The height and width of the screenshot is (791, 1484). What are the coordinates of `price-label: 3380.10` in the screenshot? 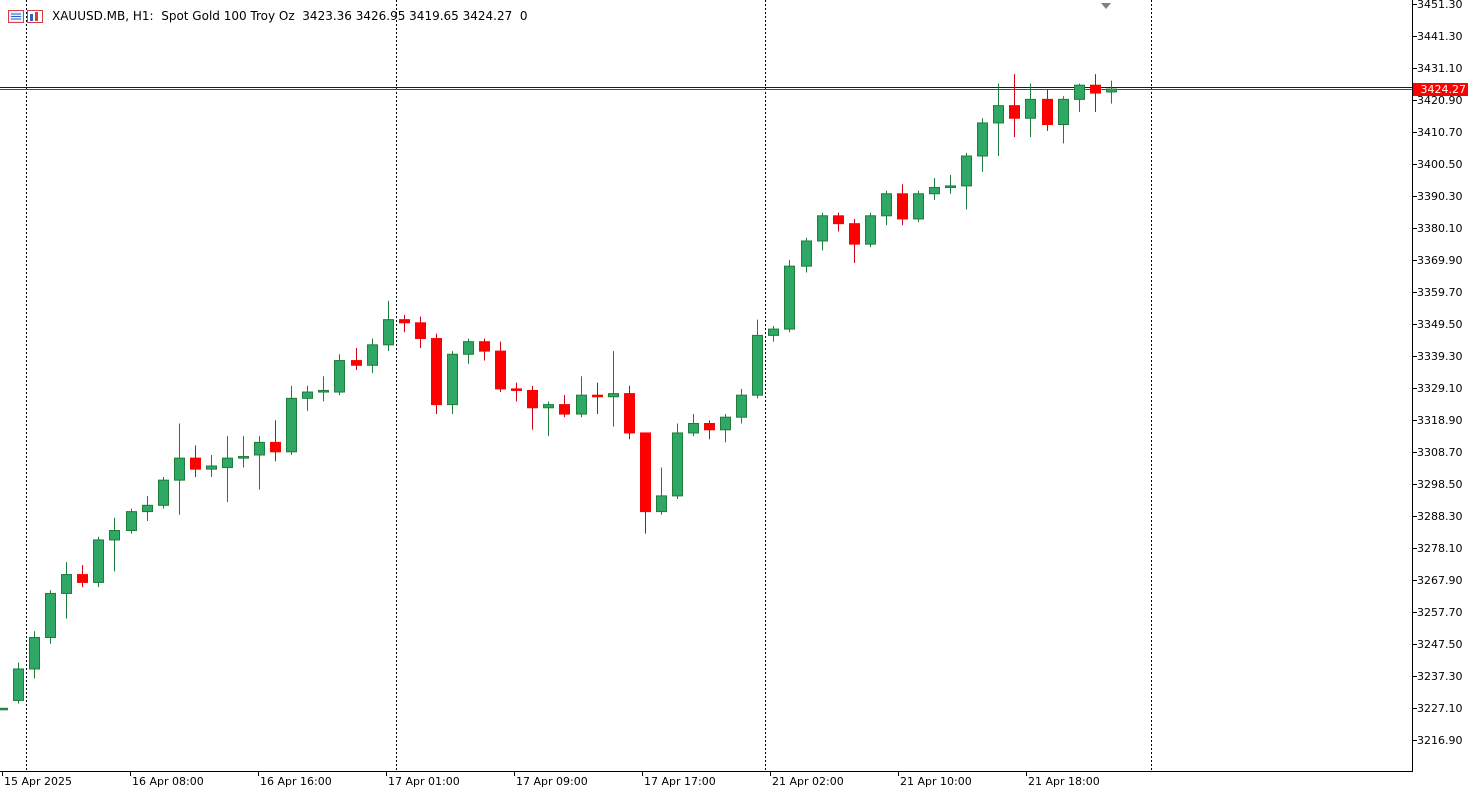 It's located at (1440, 228).